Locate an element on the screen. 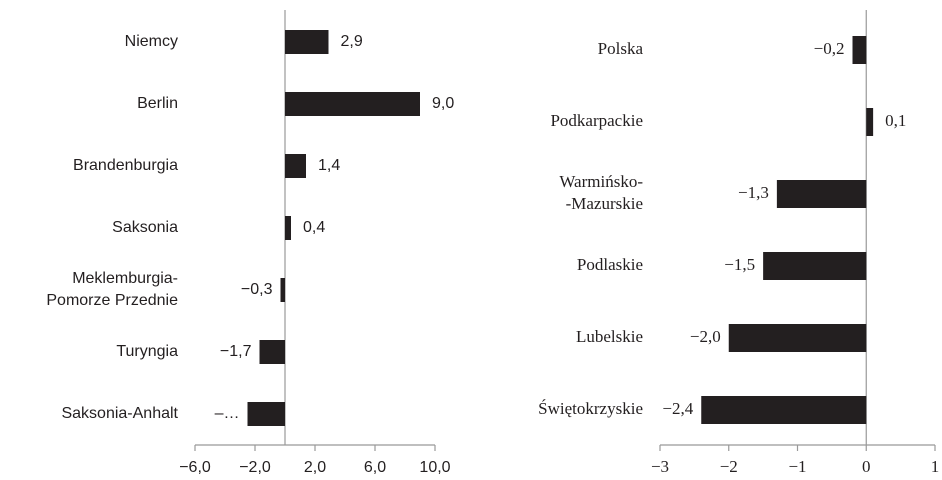 This screenshot has height=480, width=942. x-tick-label: 0 is located at coordinates (866, 466).